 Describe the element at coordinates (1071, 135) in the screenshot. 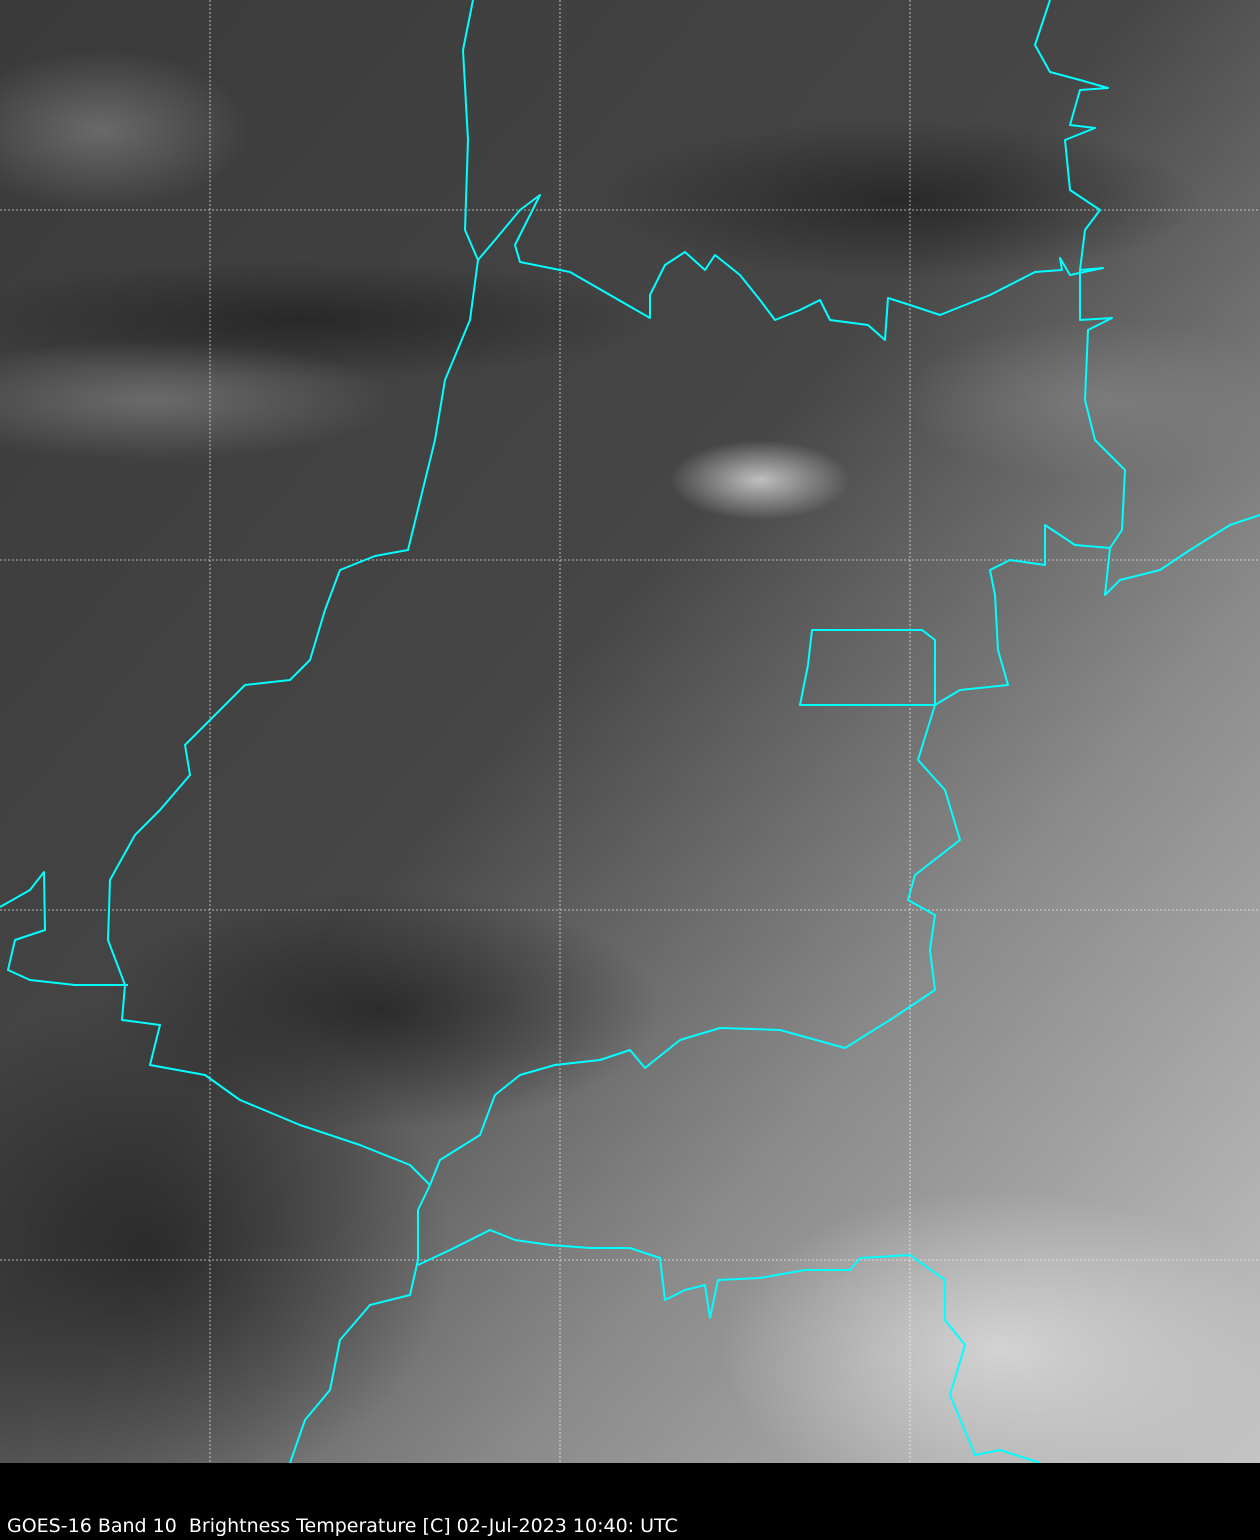

I see `border-northeast` at that location.